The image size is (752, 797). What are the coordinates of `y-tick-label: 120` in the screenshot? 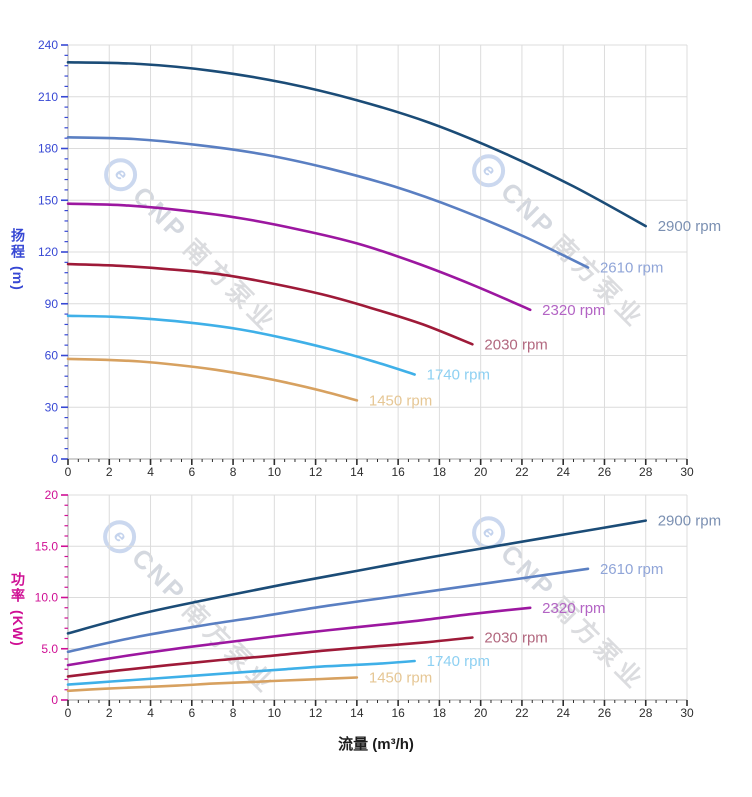 It's located at (48, 252).